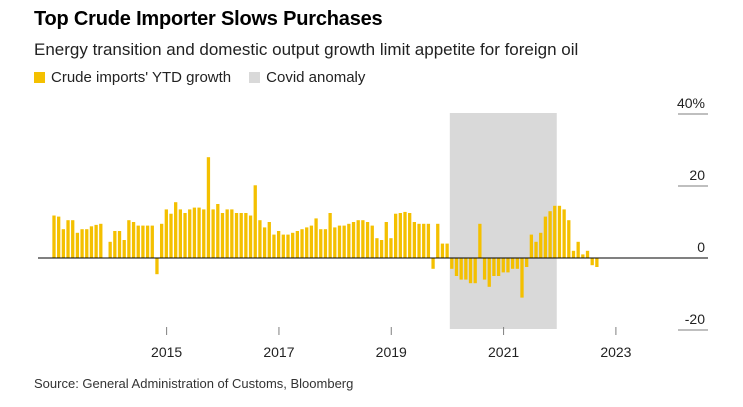  I want to click on y-tick-label: -20, so click(695, 319).